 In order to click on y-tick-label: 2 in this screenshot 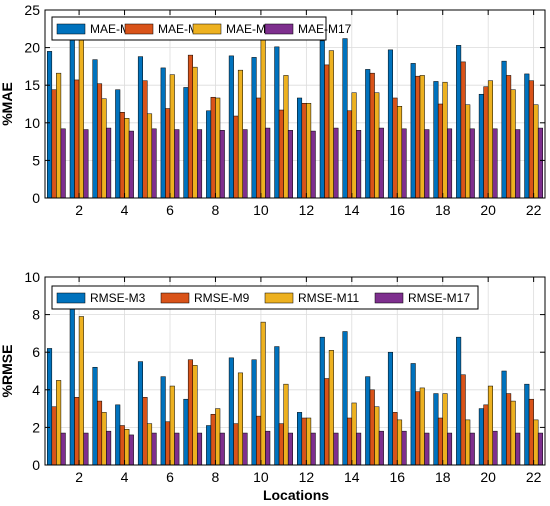, I will do `click(36, 427)`.